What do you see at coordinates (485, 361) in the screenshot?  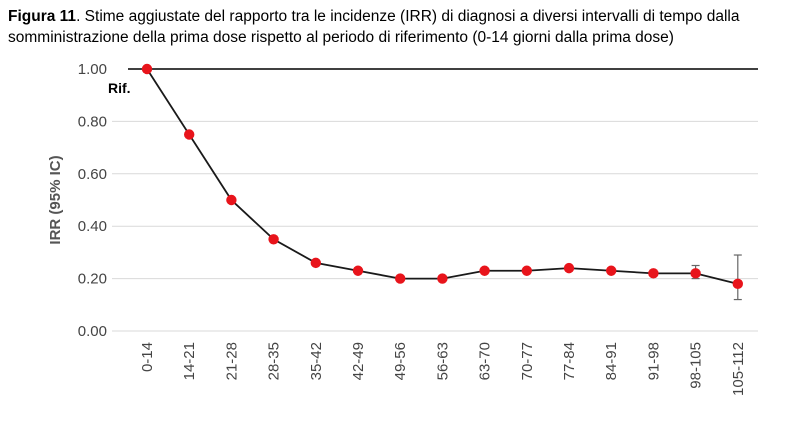 I see `x-tick-label: 63-70` at bounding box center [485, 361].